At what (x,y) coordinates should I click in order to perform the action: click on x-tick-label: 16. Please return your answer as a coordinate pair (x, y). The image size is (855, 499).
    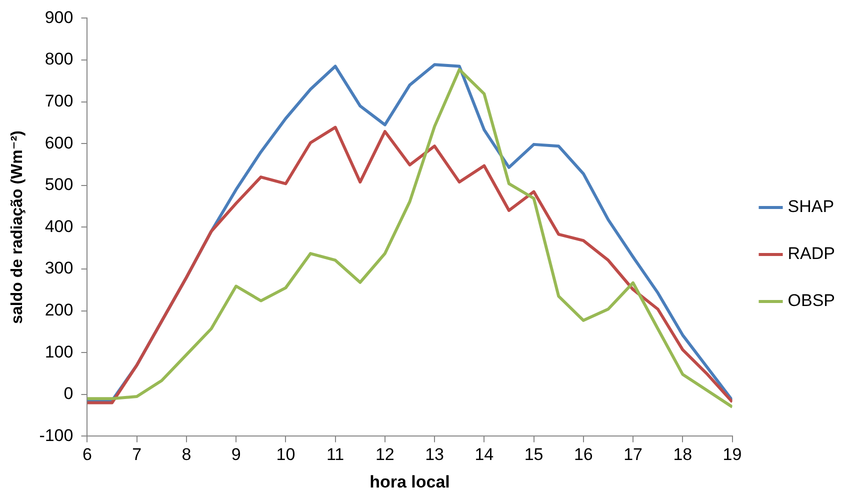
    Looking at the image, I should click on (583, 454).